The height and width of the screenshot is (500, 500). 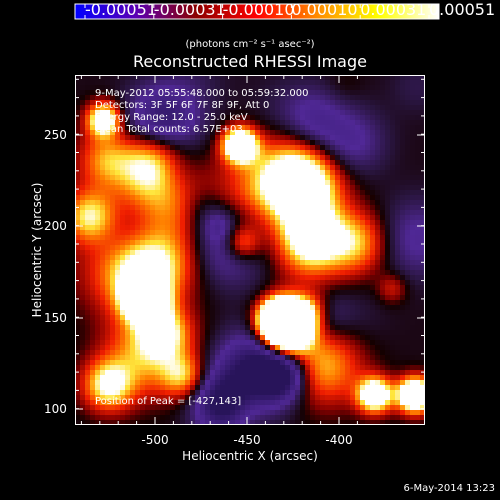 What do you see at coordinates (121, 9) in the screenshot?
I see `colorbar-tick-label: -0.00051` at bounding box center [121, 9].